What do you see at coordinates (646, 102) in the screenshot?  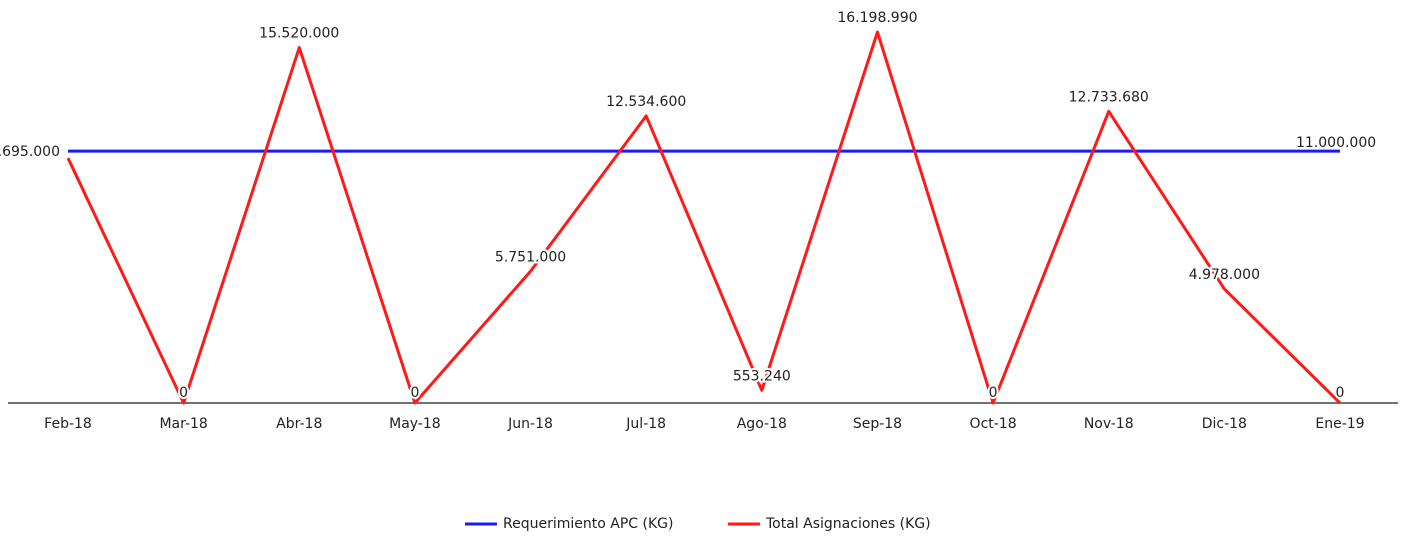 I see `data-label: 12.534.600` at bounding box center [646, 102].